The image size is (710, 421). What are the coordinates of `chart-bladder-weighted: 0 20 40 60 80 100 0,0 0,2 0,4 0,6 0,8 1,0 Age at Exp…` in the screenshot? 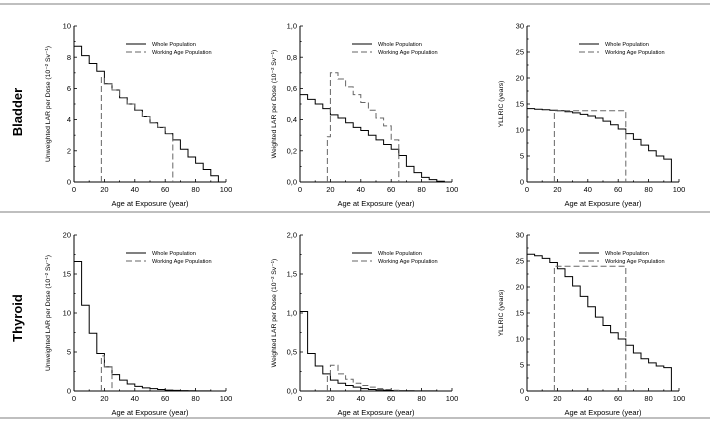 It's located at (364, 115).